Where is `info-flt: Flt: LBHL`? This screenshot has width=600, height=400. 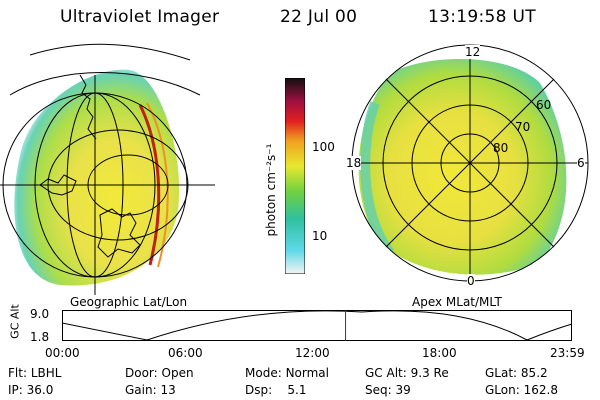 info-flt: Flt: LBHL is located at coordinates (35, 373).